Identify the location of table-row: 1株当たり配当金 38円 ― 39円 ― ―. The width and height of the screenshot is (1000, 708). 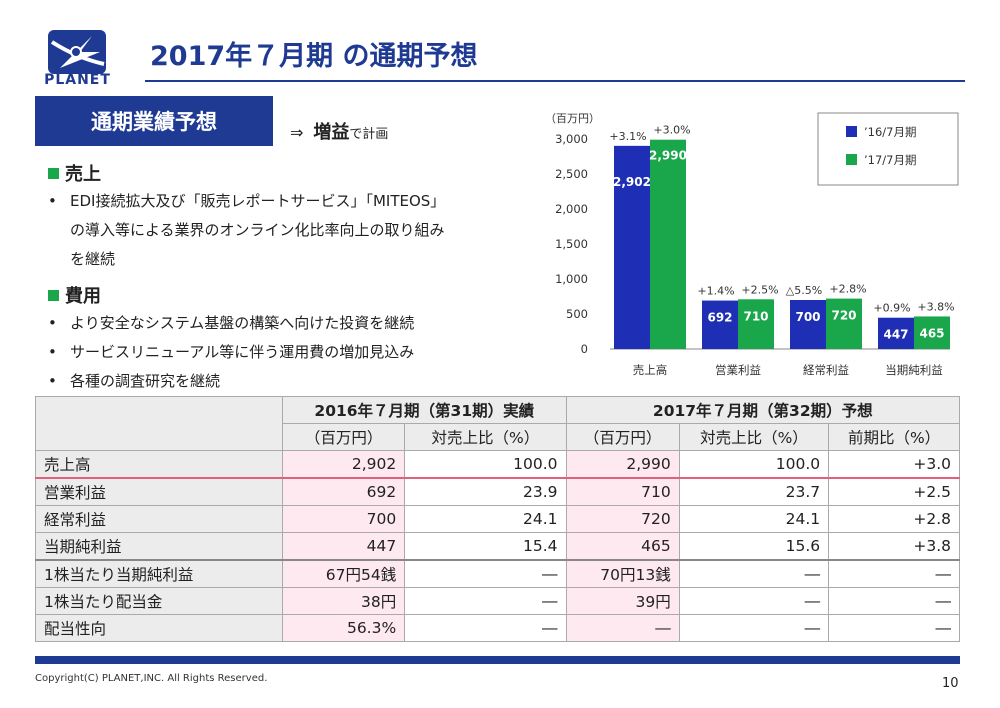
(497, 601).